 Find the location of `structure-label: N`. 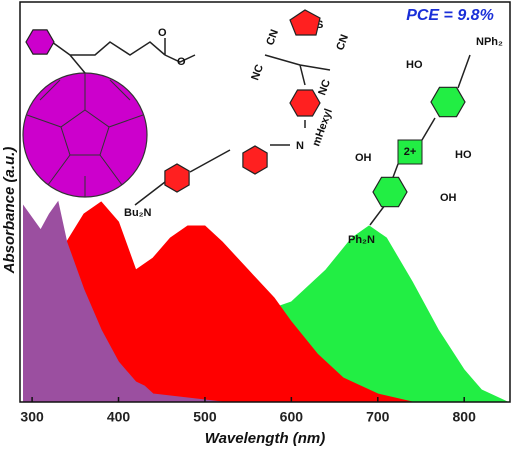

structure-label: N is located at coordinates (300, 146).